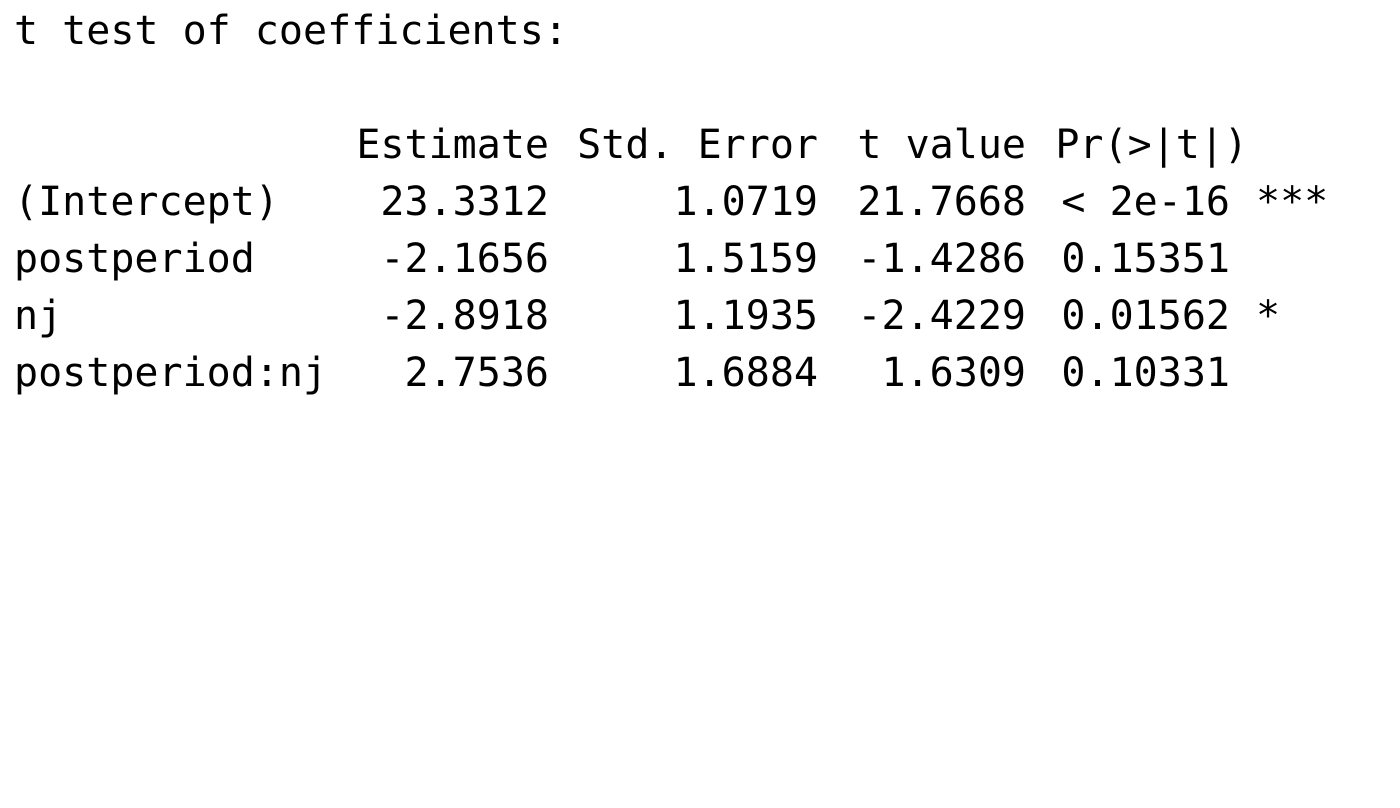  I want to click on row-std-error: 1.6884, so click(746, 373).